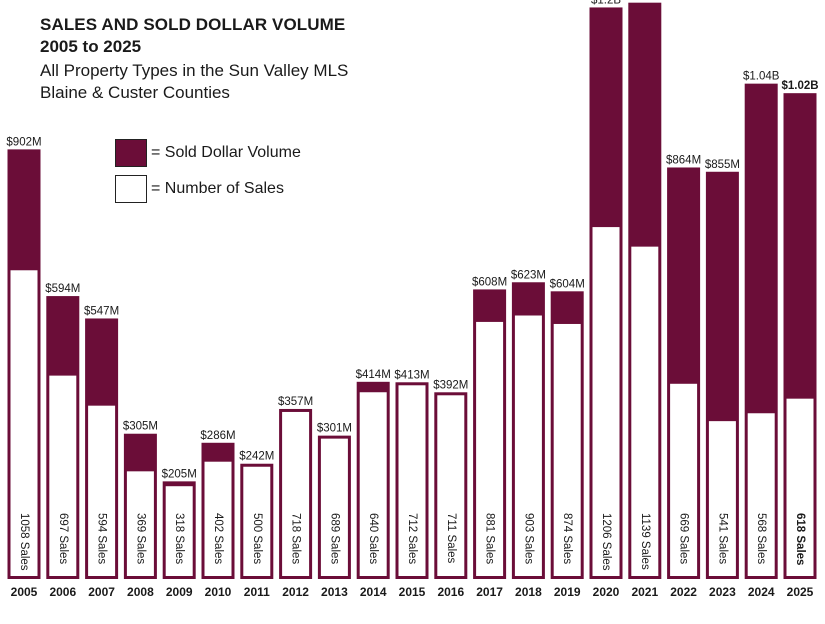 This screenshot has height=624, width=825. What do you see at coordinates (257, 538) in the screenshot?
I see `sales-label-2011: 500 Sales` at bounding box center [257, 538].